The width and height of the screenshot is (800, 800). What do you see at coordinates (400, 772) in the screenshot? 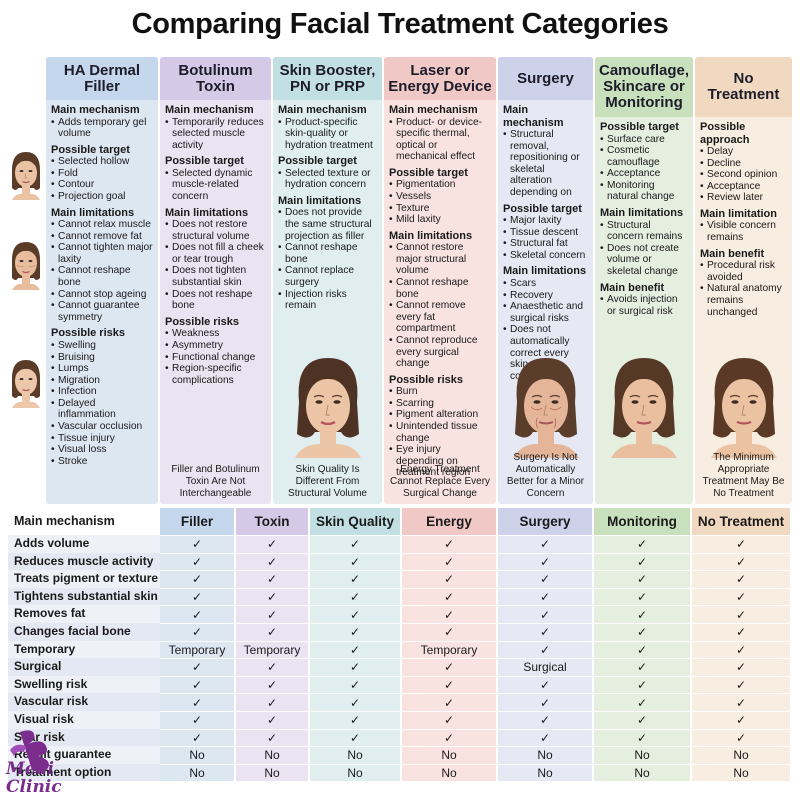
I see `table-row: Treatment option No No No No No No No` at bounding box center [400, 772].